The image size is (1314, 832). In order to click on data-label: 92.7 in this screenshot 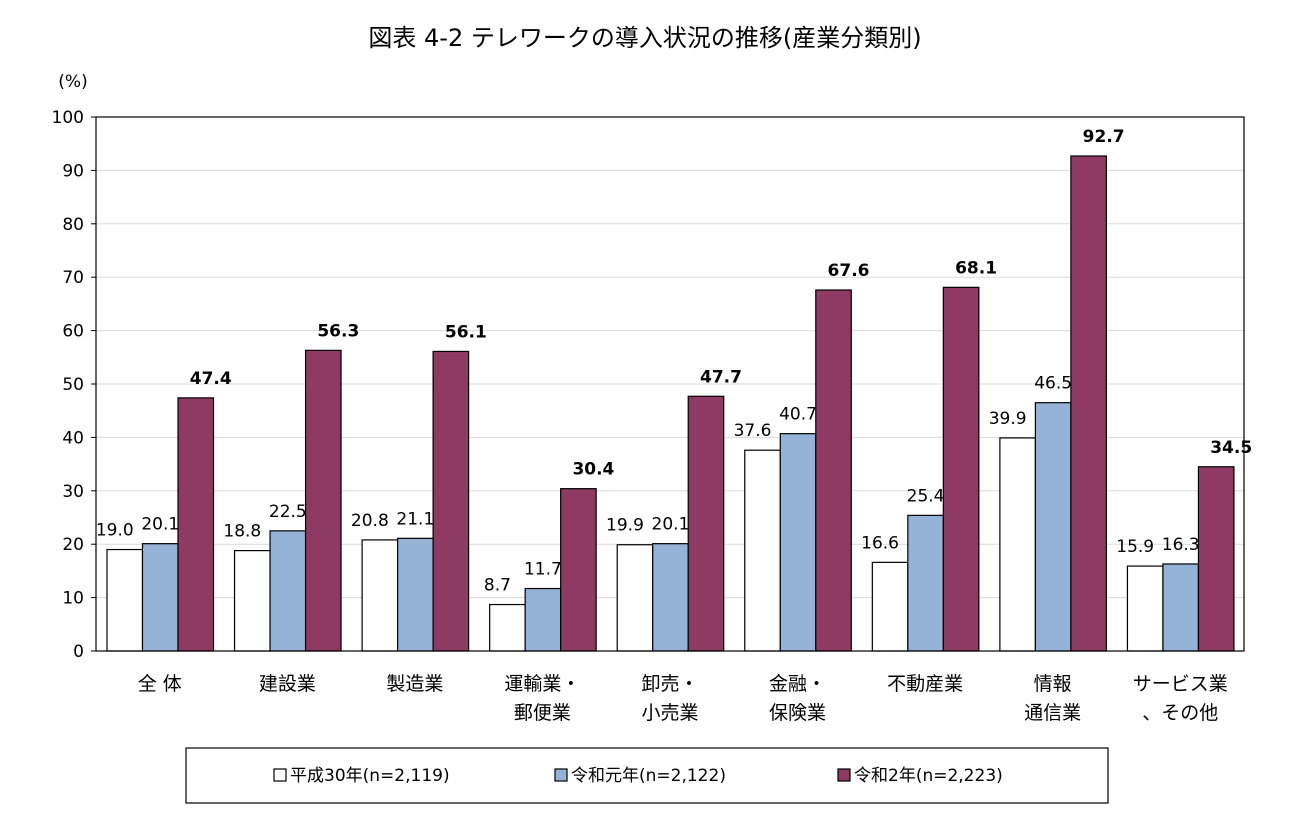, I will do `click(1104, 137)`.